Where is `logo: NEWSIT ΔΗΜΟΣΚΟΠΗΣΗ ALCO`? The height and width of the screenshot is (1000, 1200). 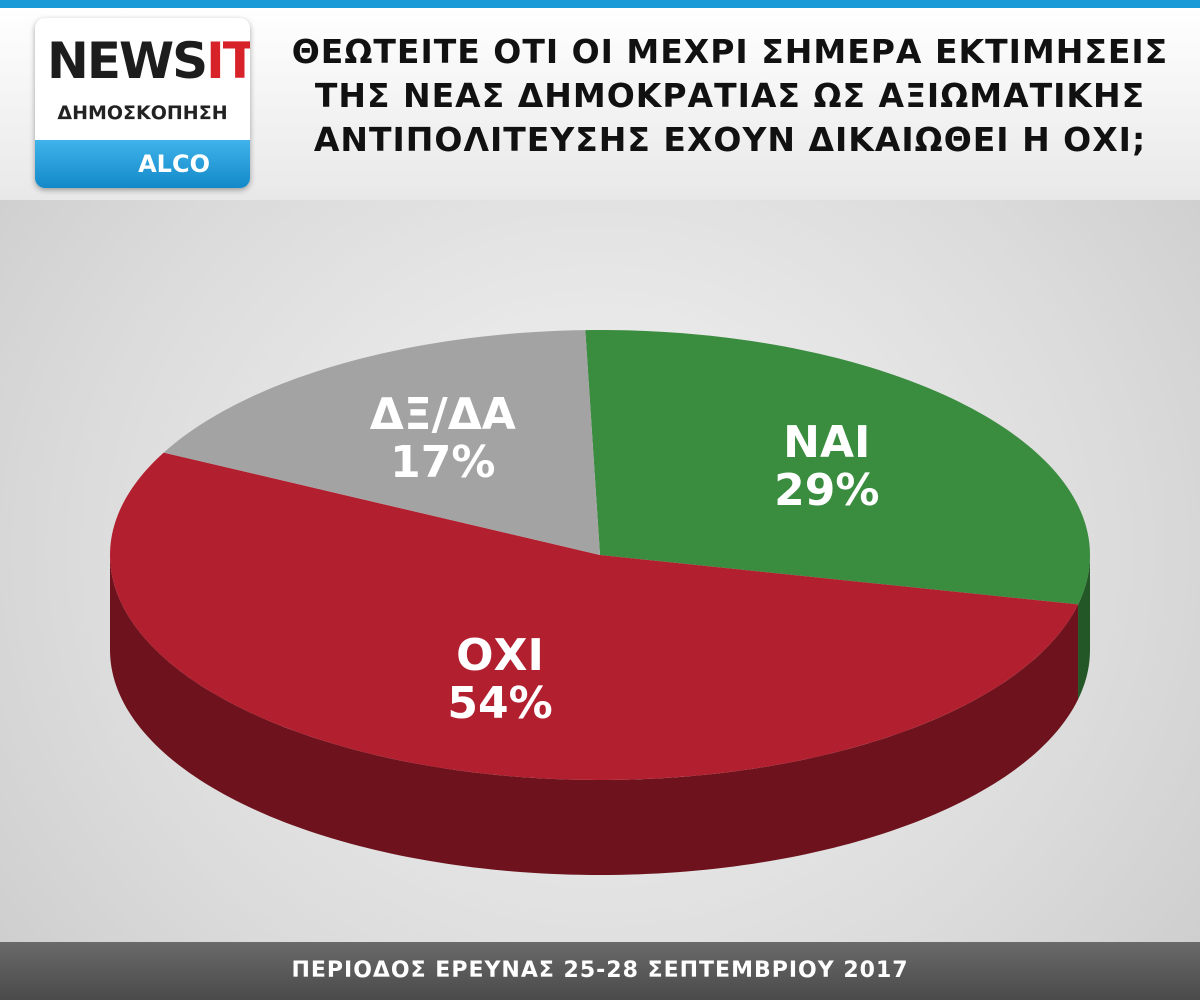 logo: NEWSIT ΔΗΜΟΣΚΟΠΗΣΗ ALCO is located at coordinates (142, 103).